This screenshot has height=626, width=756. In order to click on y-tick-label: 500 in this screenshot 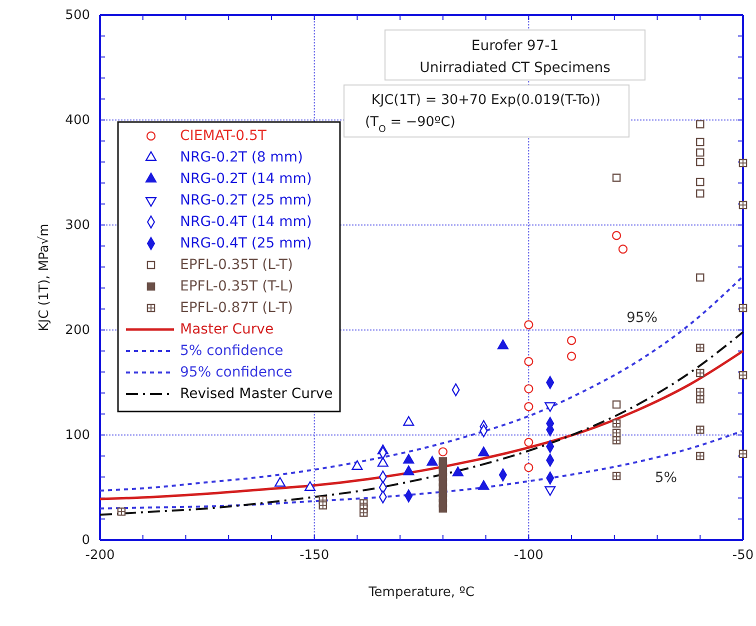, I will do `click(77, 16)`.